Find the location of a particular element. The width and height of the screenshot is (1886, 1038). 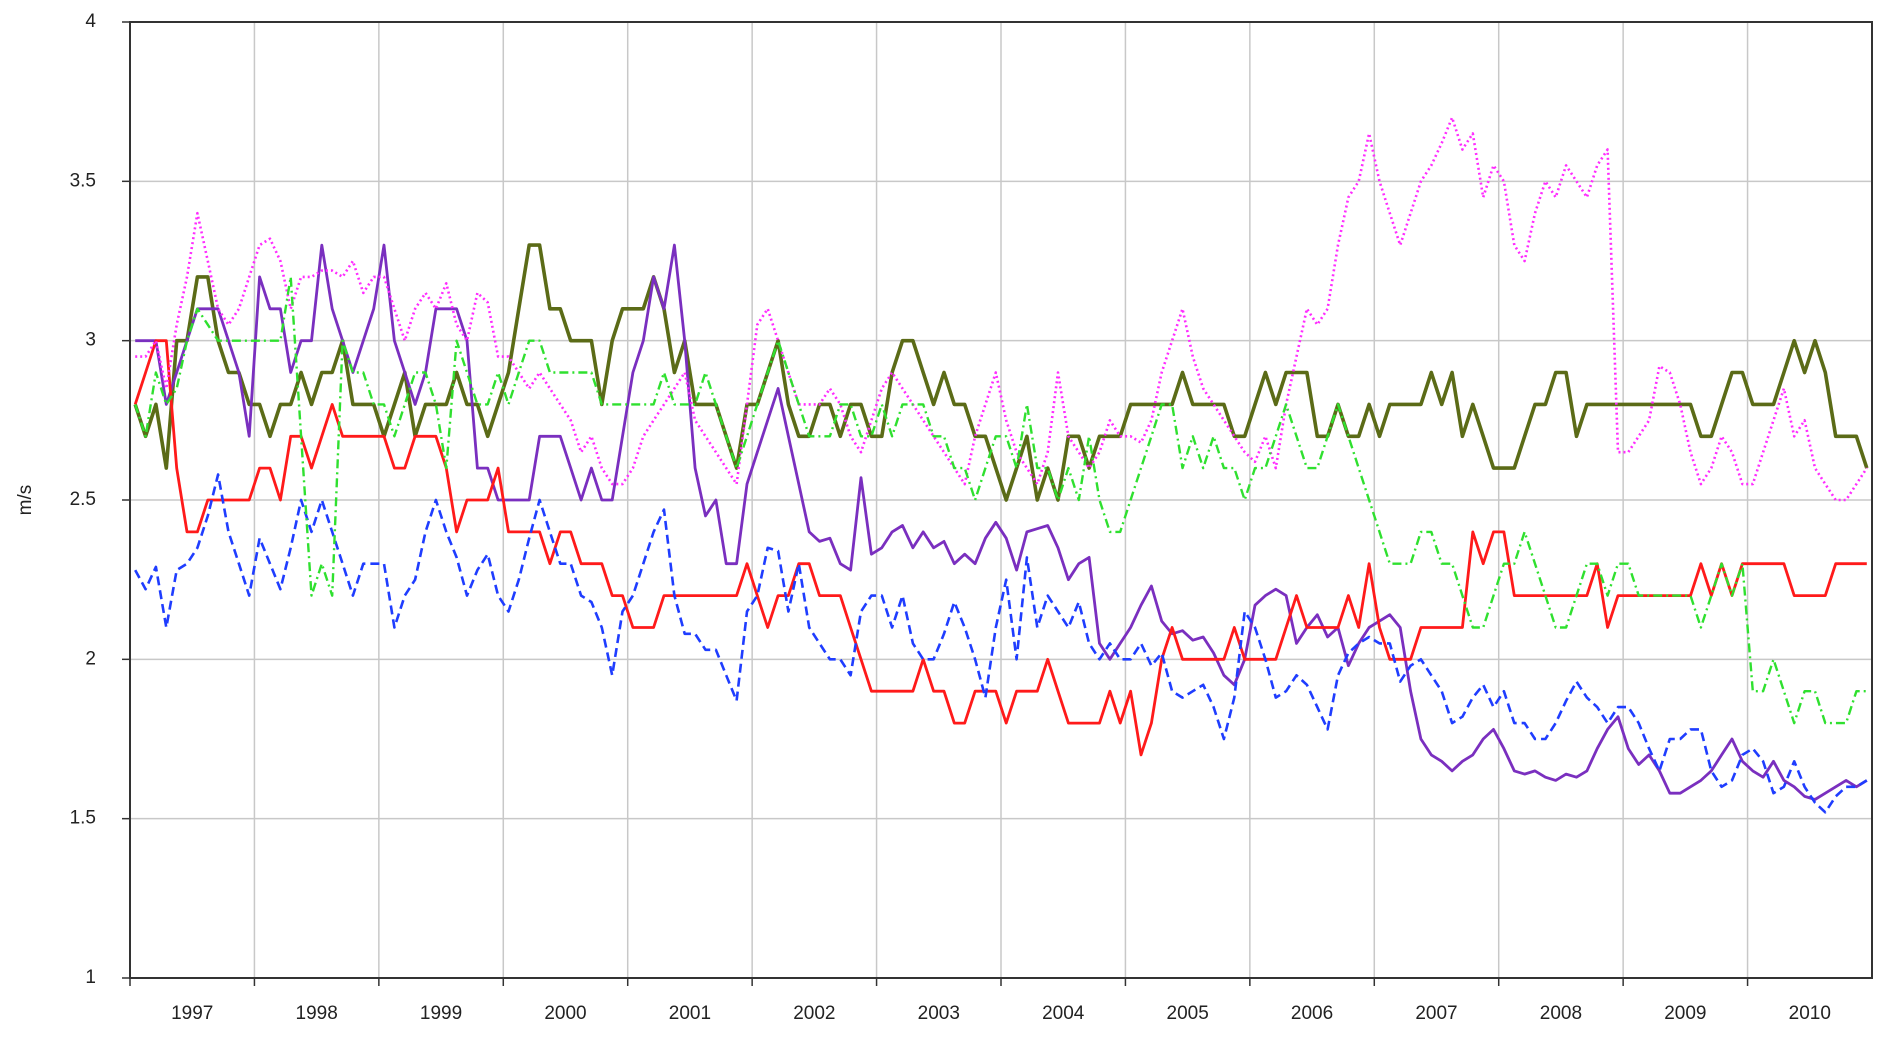

y-tick-label: 3.5 is located at coordinates (83, 180).